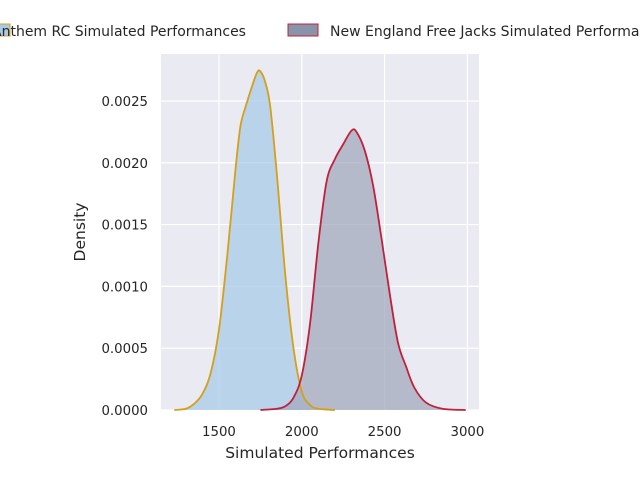 The width and height of the screenshot is (640, 480). What do you see at coordinates (219, 432) in the screenshot?
I see `x-tick-label: 1500` at bounding box center [219, 432].